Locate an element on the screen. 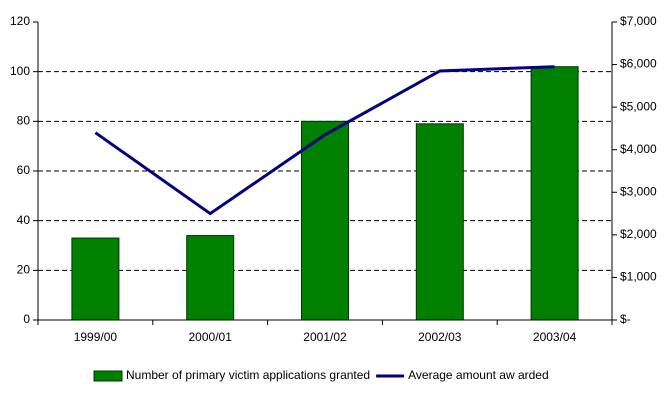 This screenshot has height=411, width=668. y2-tick-label: $3,000 is located at coordinates (638, 191).